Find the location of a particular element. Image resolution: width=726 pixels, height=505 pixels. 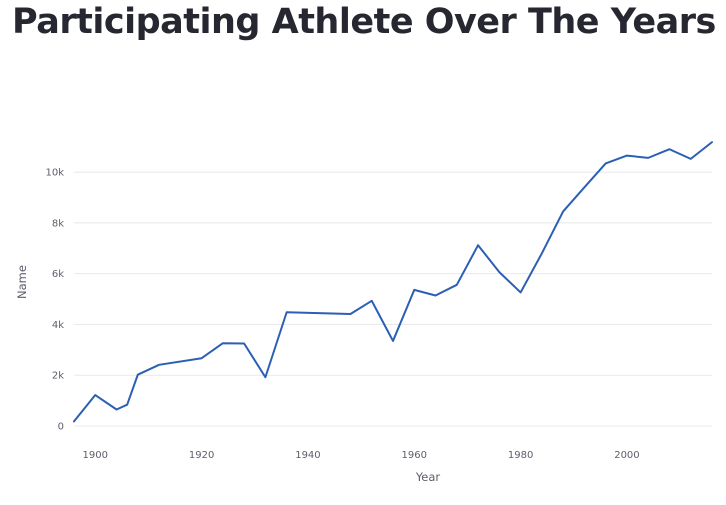

x-tick-label: 1920 is located at coordinates (201, 455).